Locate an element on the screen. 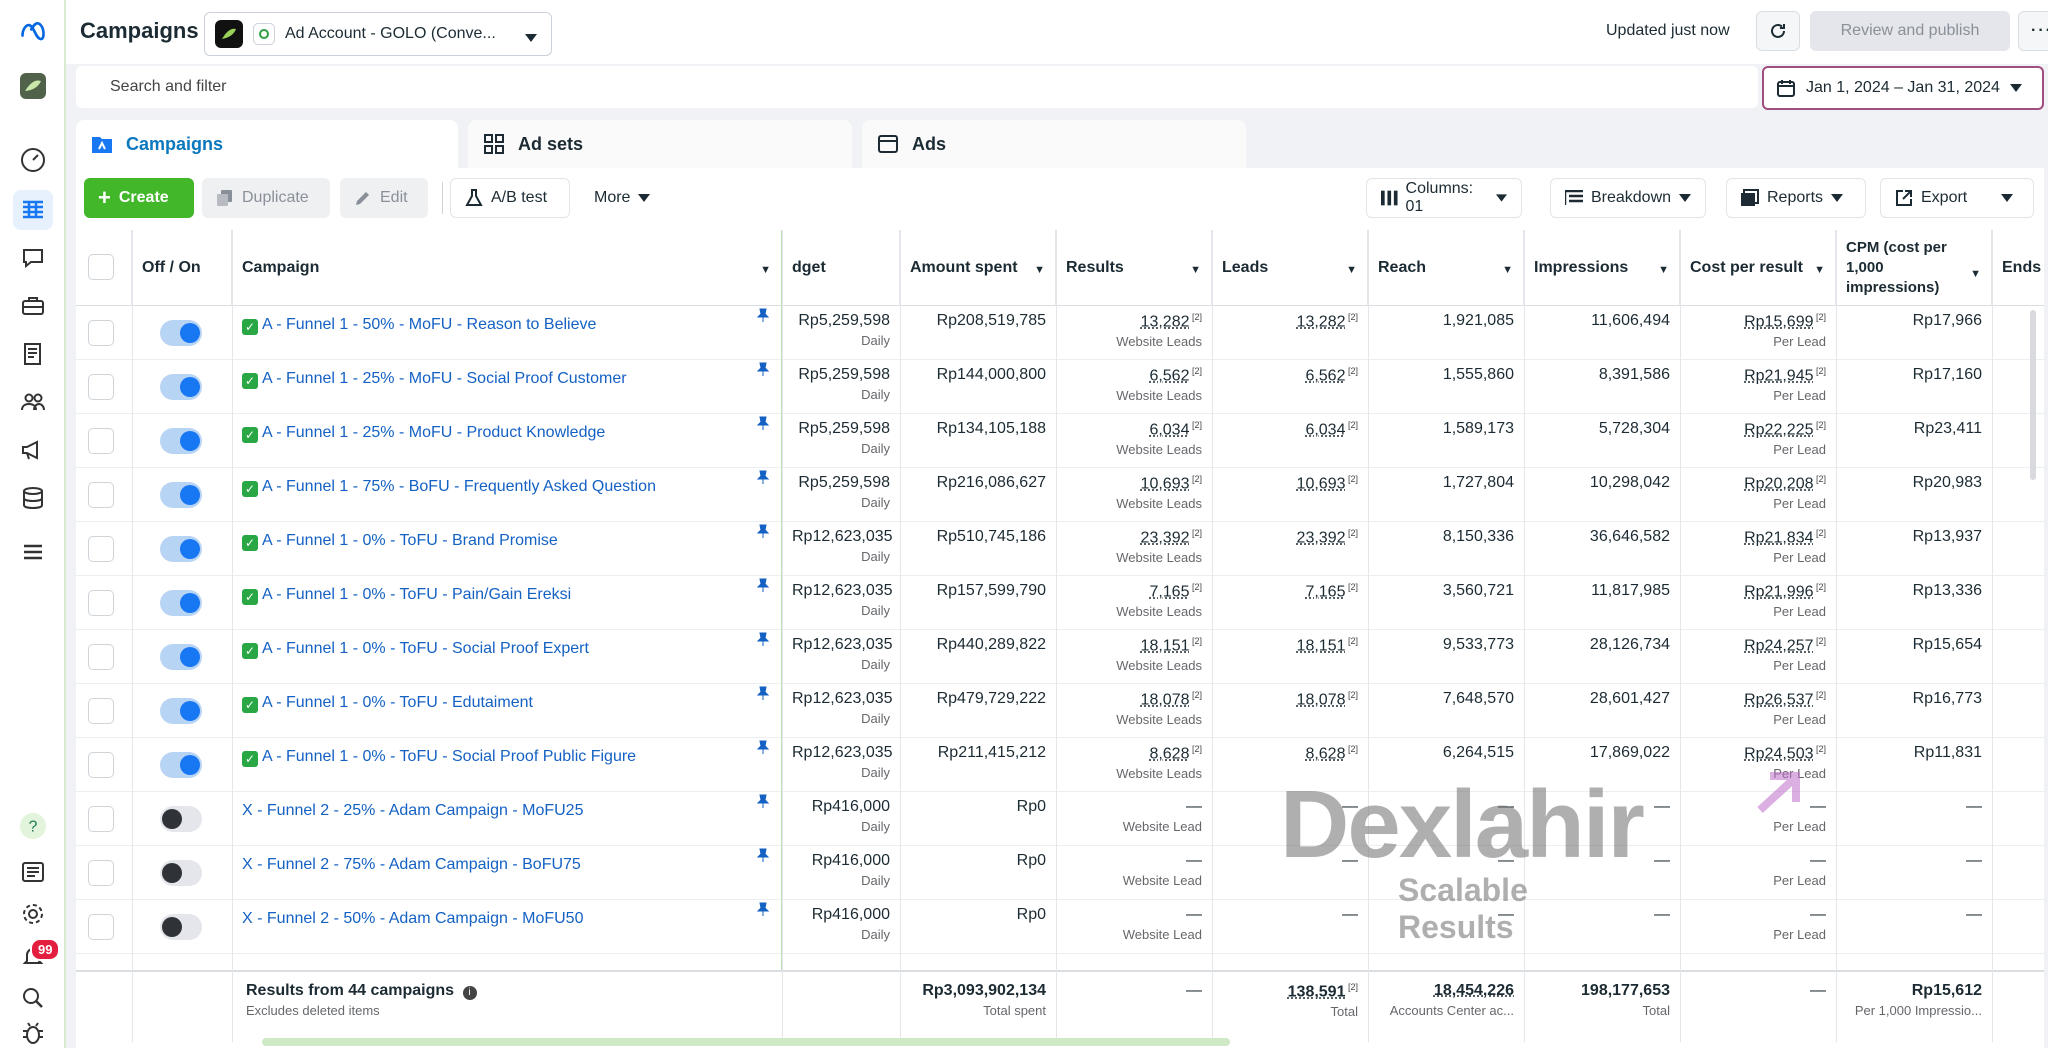  breakdown-dropdown: Breakdown is located at coordinates (1628, 198).